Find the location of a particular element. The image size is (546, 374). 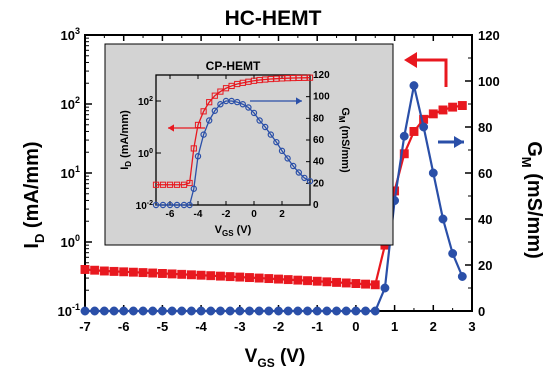

x-axis-label: VGS (V) is located at coordinates (275, 358).